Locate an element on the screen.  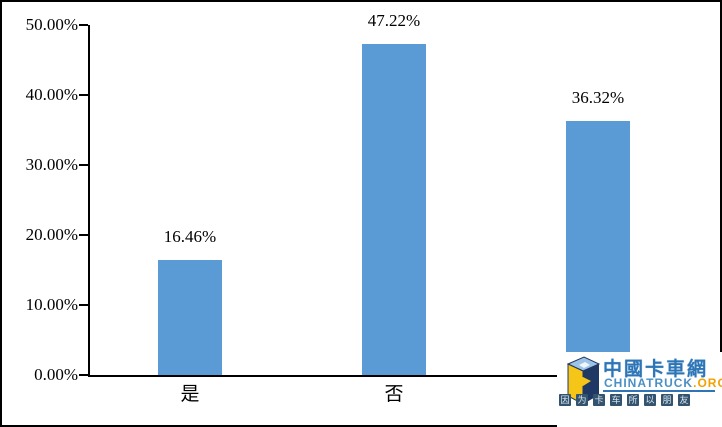
y-axis-tick-label: 10.00% is located at coordinates (51, 304).